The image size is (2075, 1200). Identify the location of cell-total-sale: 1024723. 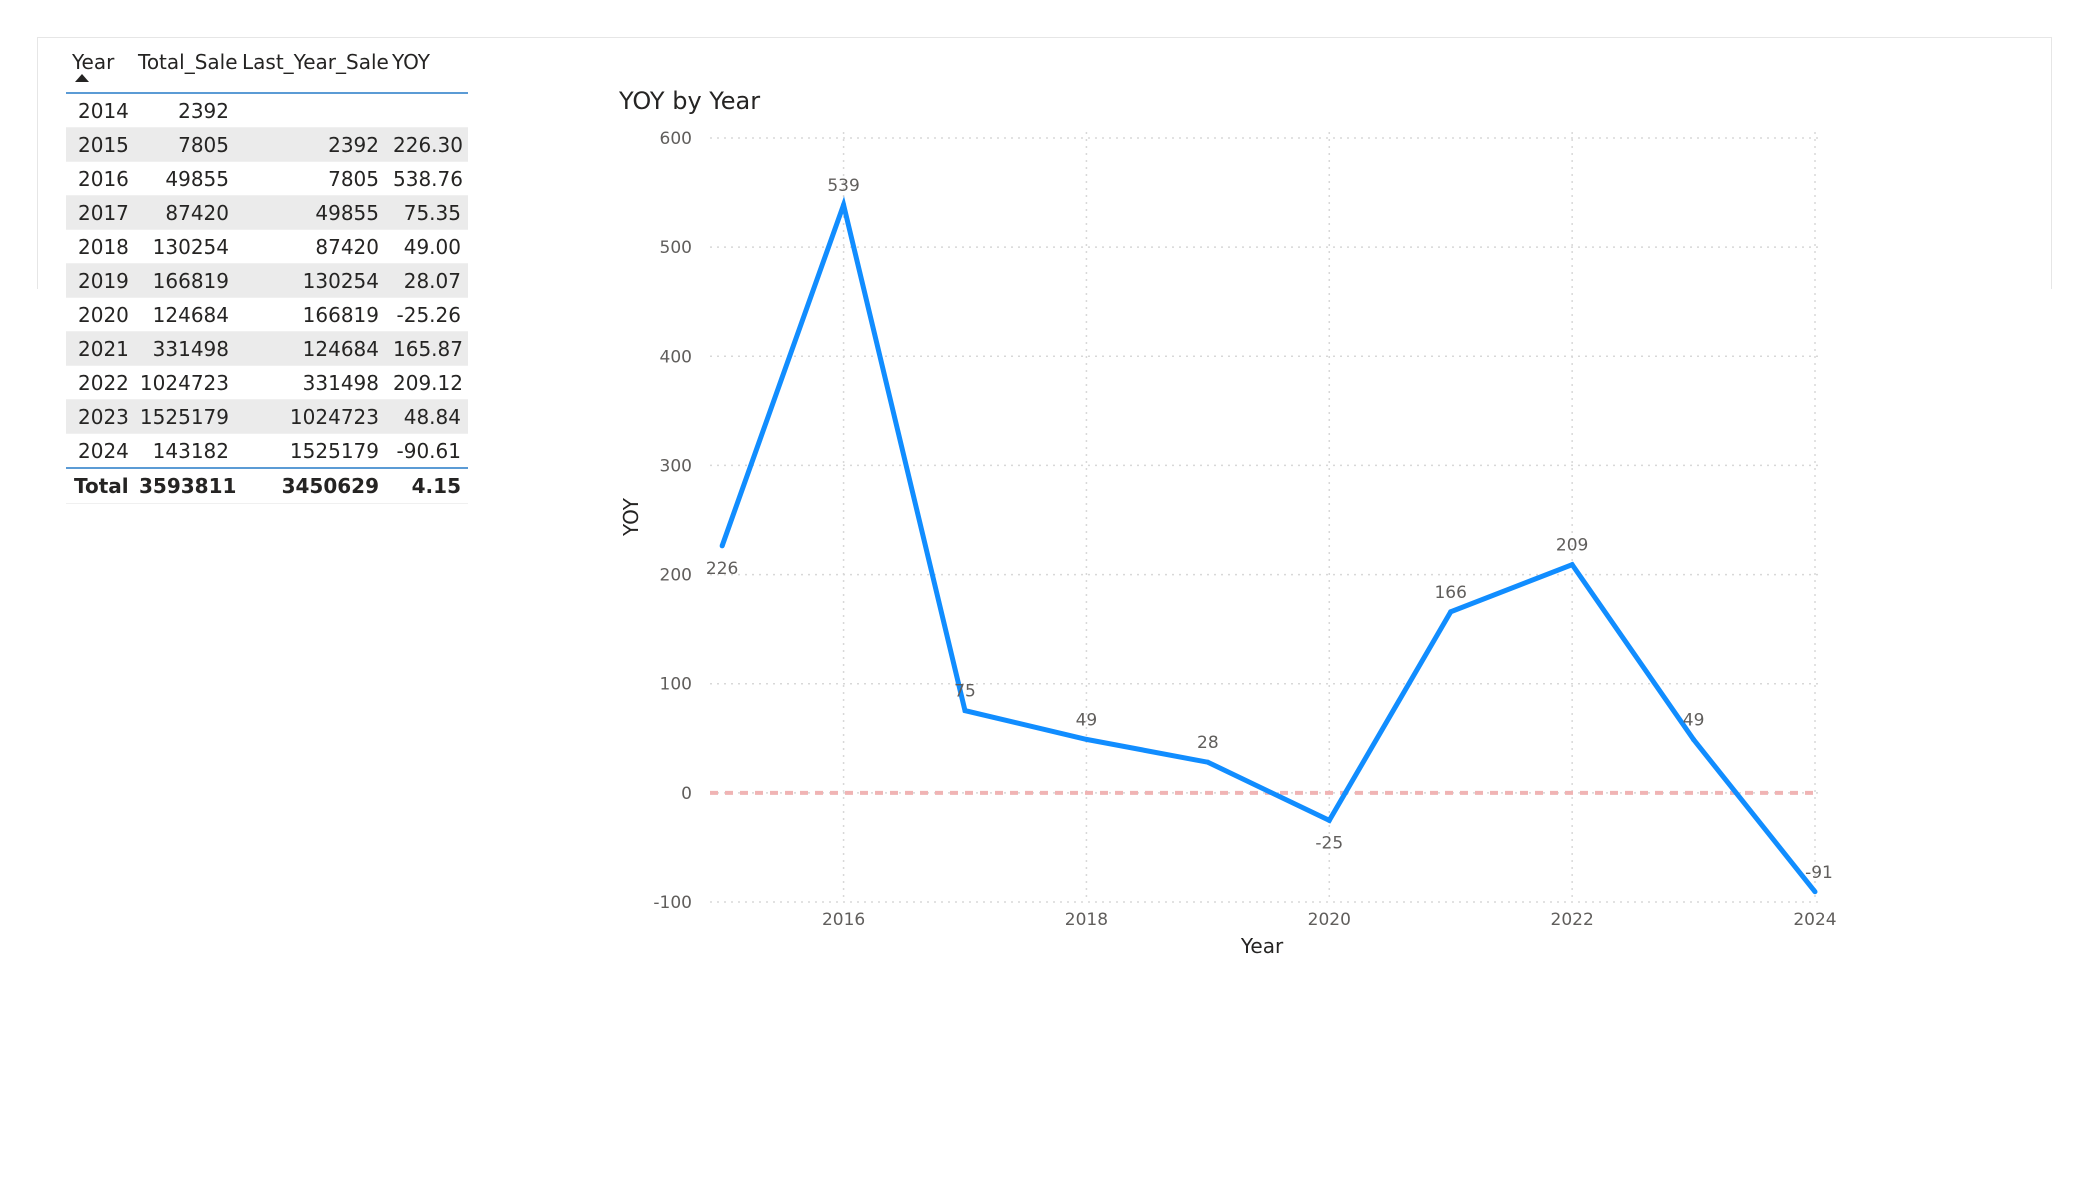
(184, 382).